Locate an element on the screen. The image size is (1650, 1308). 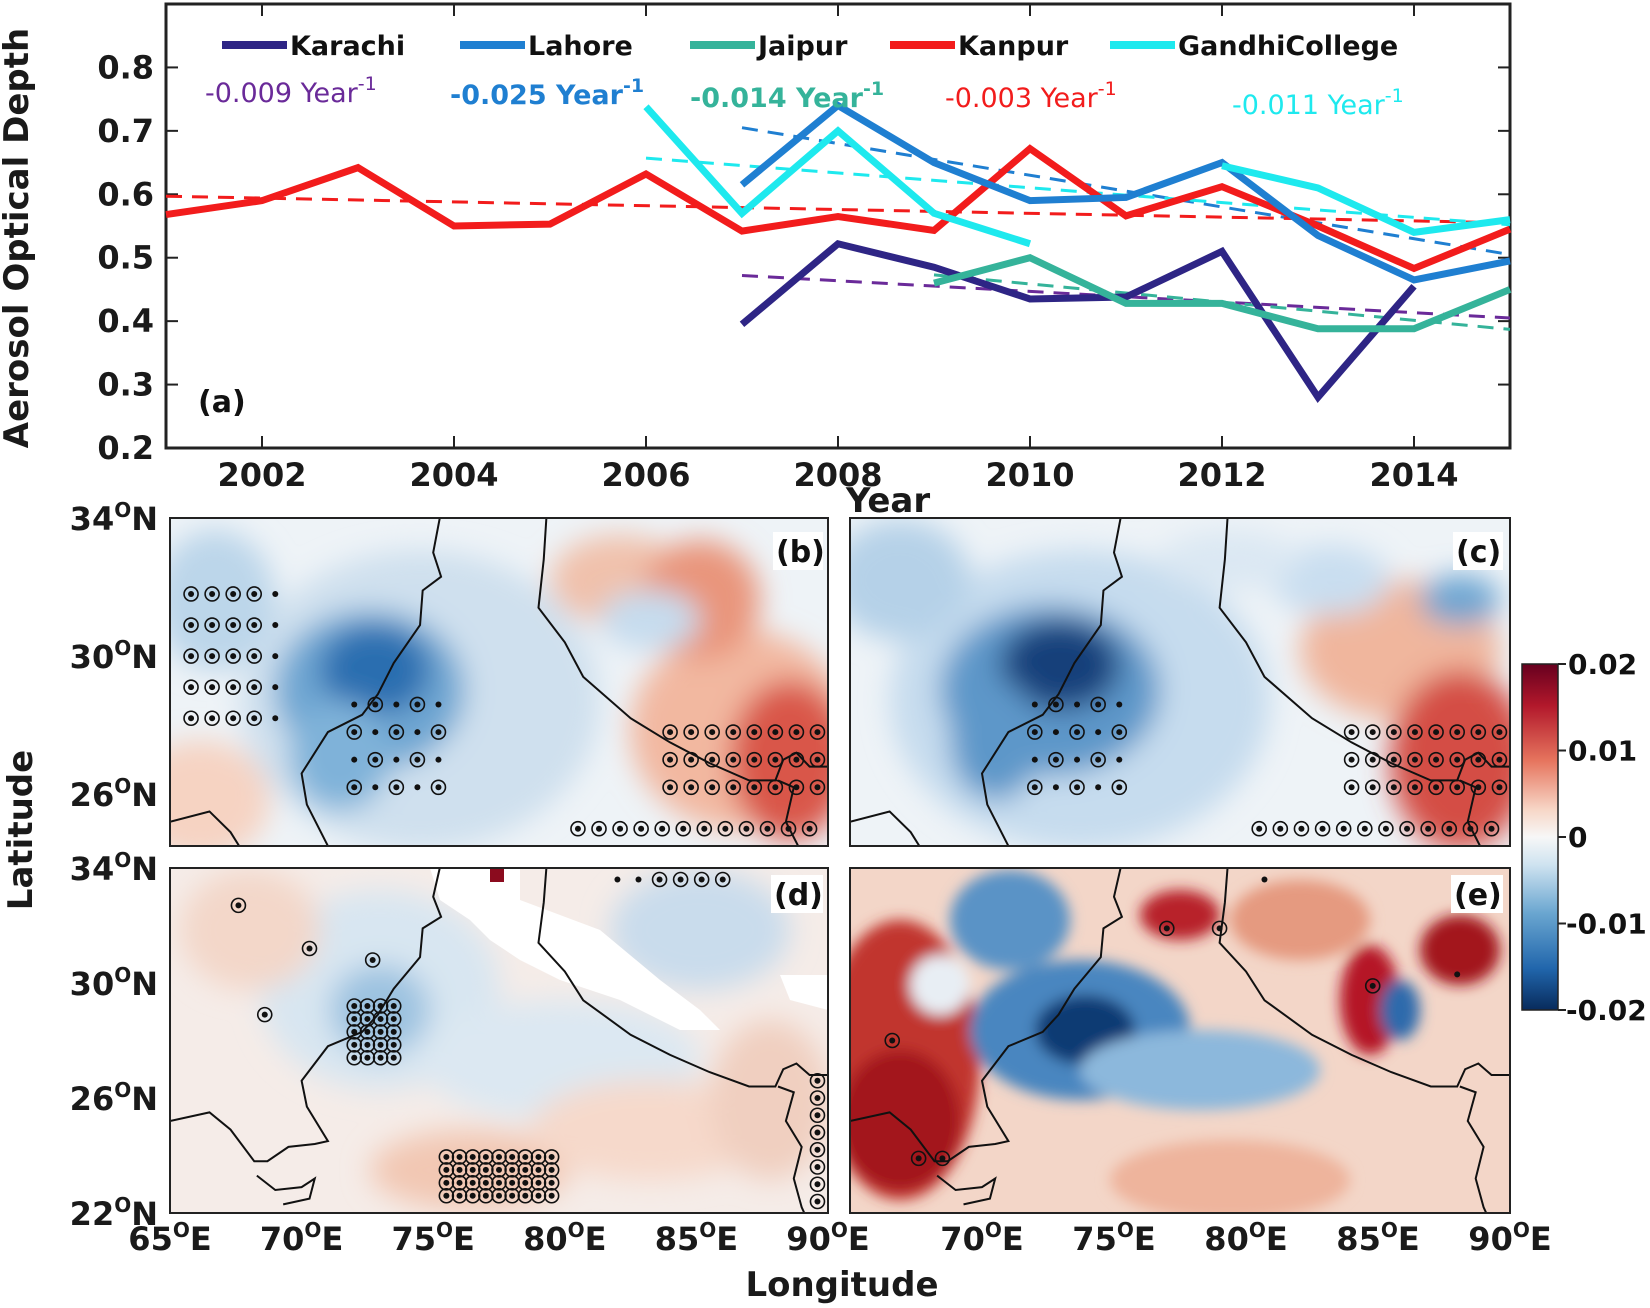
legend-label-gandhicollege: GandhiCollege is located at coordinates (1288, 46).